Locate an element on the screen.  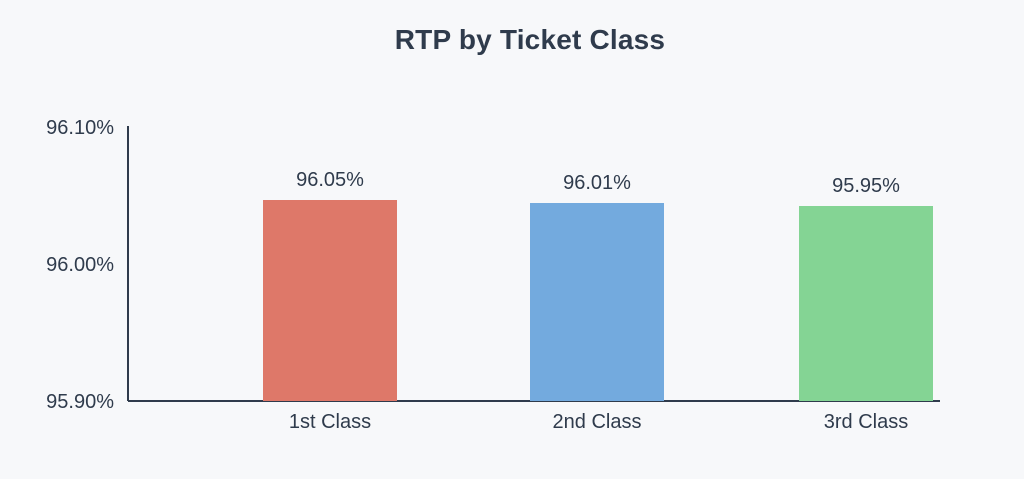
x-tick-label: 3rd Class is located at coordinates (866, 422).